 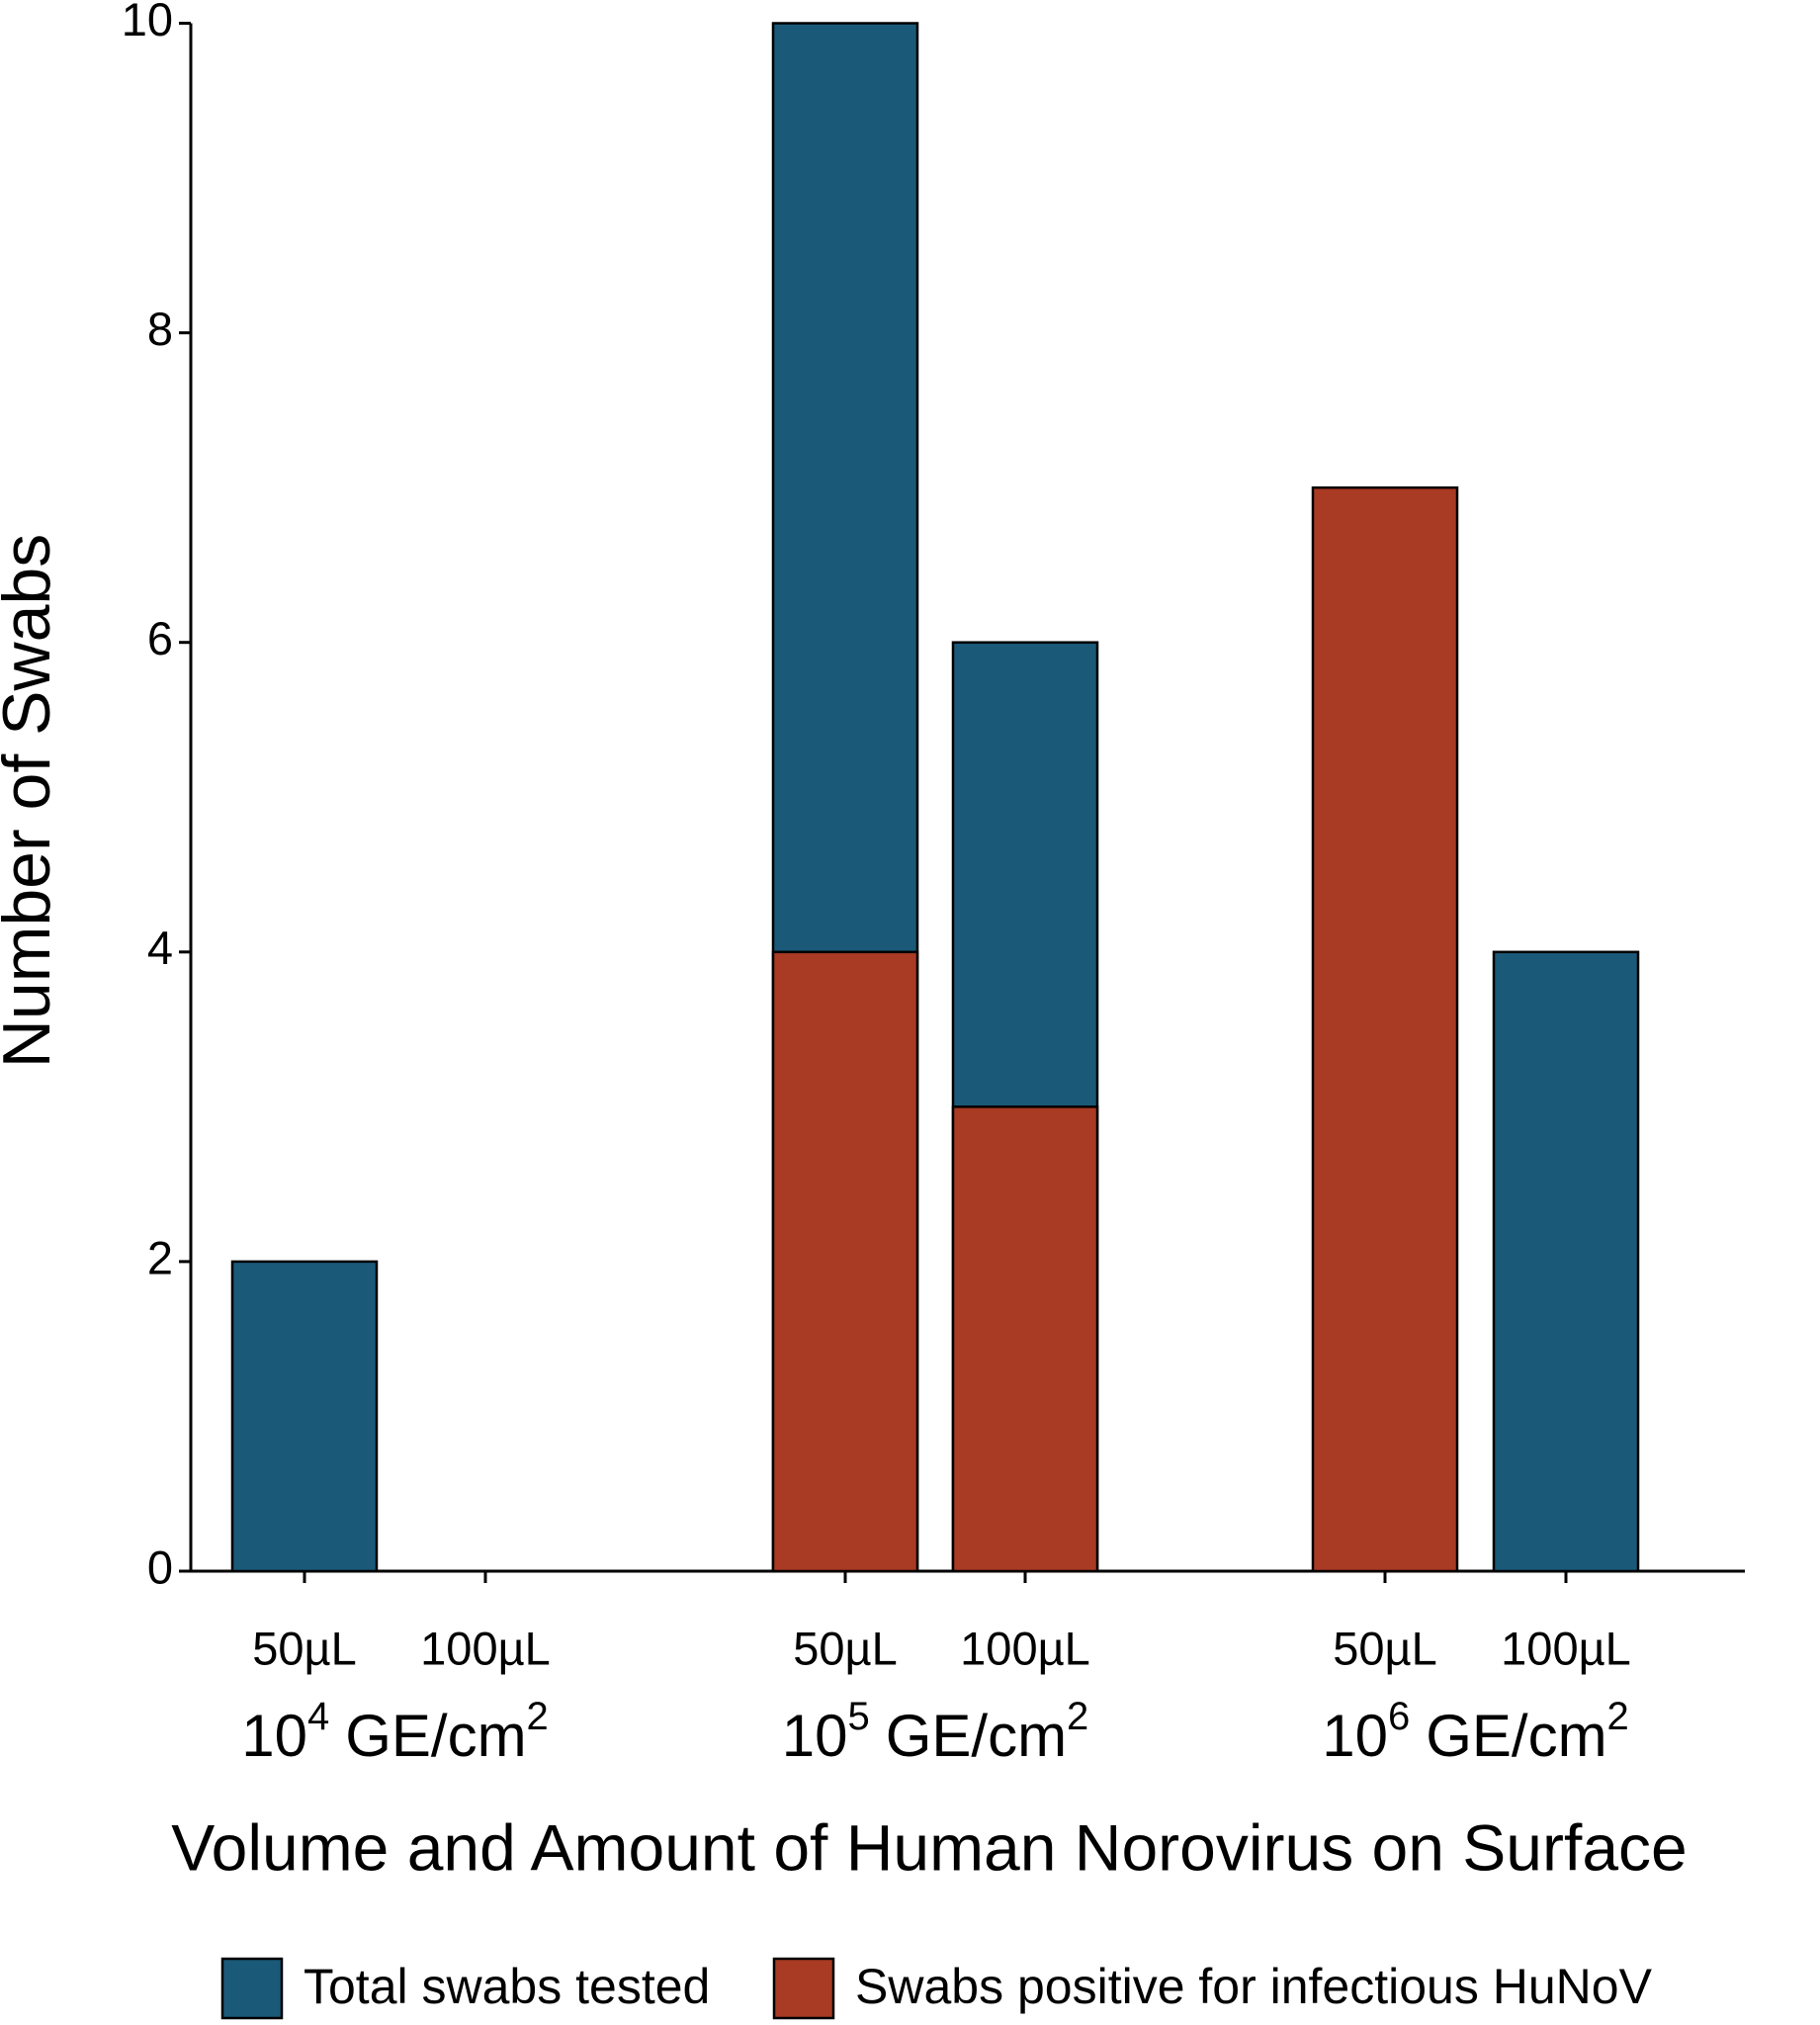 I want to click on legend-label: Total swabs tested, so click(x=506, y=1986).